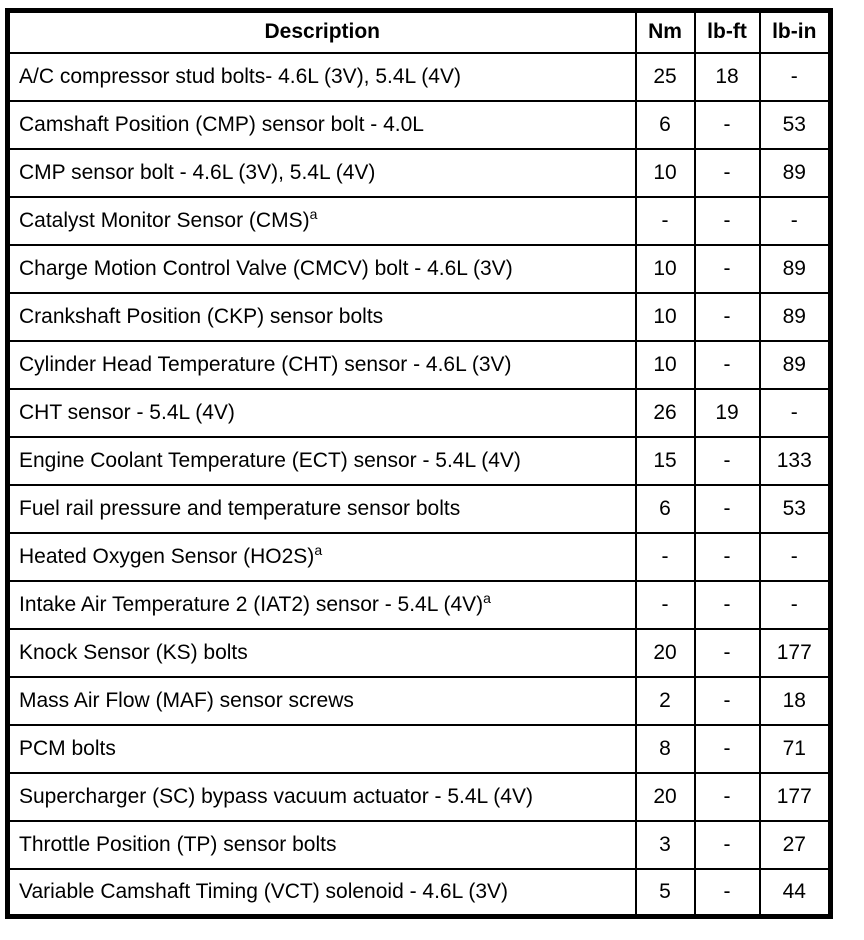  I want to click on row-nm-value: 25, so click(665, 76).